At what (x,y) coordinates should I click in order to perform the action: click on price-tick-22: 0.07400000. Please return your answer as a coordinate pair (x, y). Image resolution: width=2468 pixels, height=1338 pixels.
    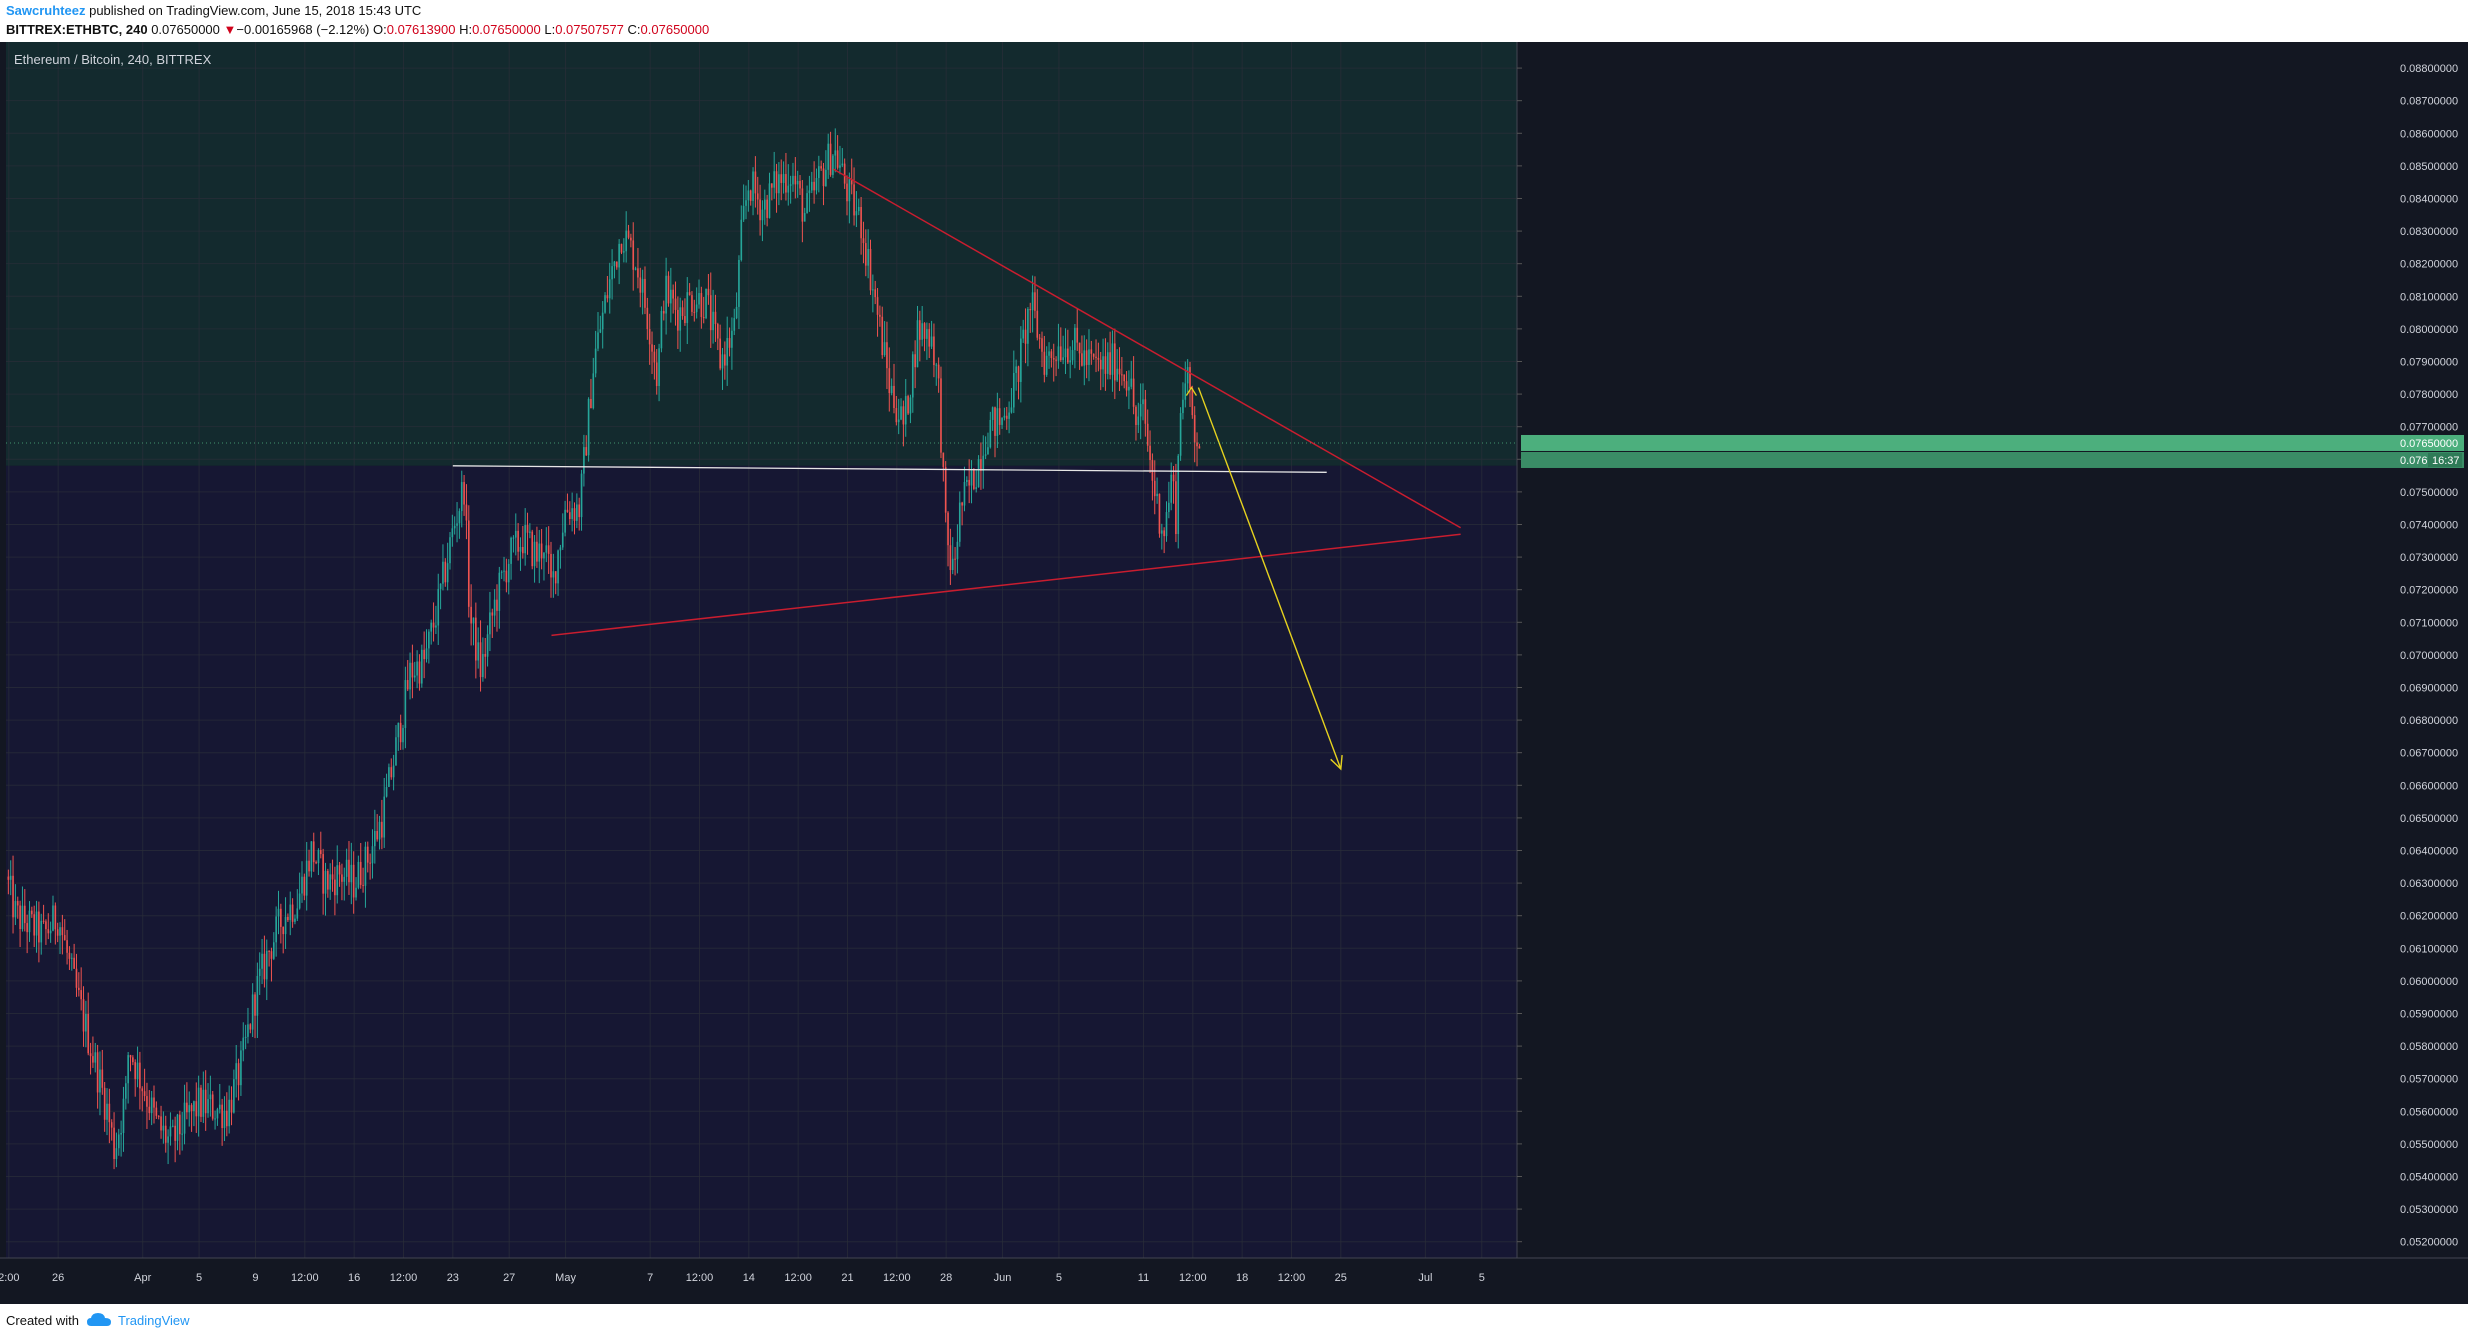
    Looking at the image, I should click on (2429, 525).